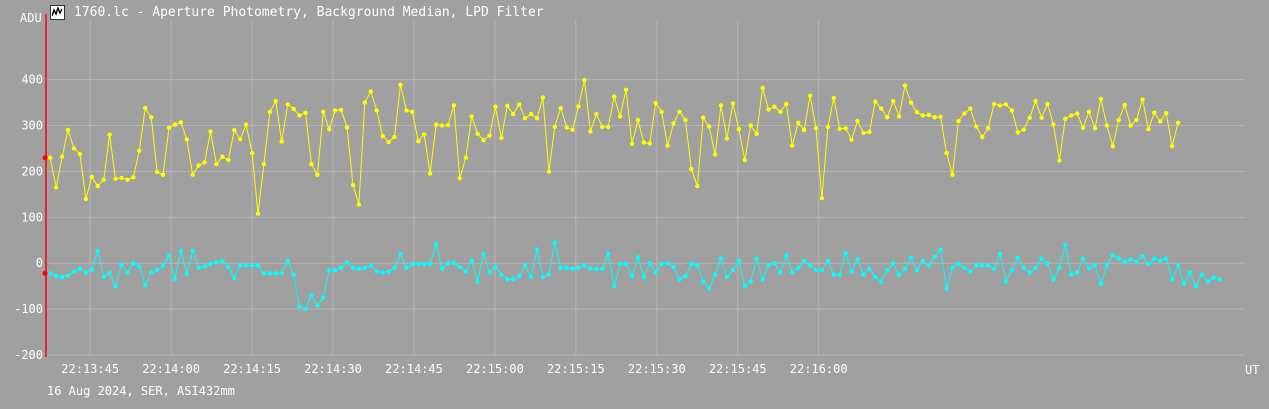 The width and height of the screenshot is (1269, 409). I want to click on x-tick-label: 22:14:00, so click(171, 369).